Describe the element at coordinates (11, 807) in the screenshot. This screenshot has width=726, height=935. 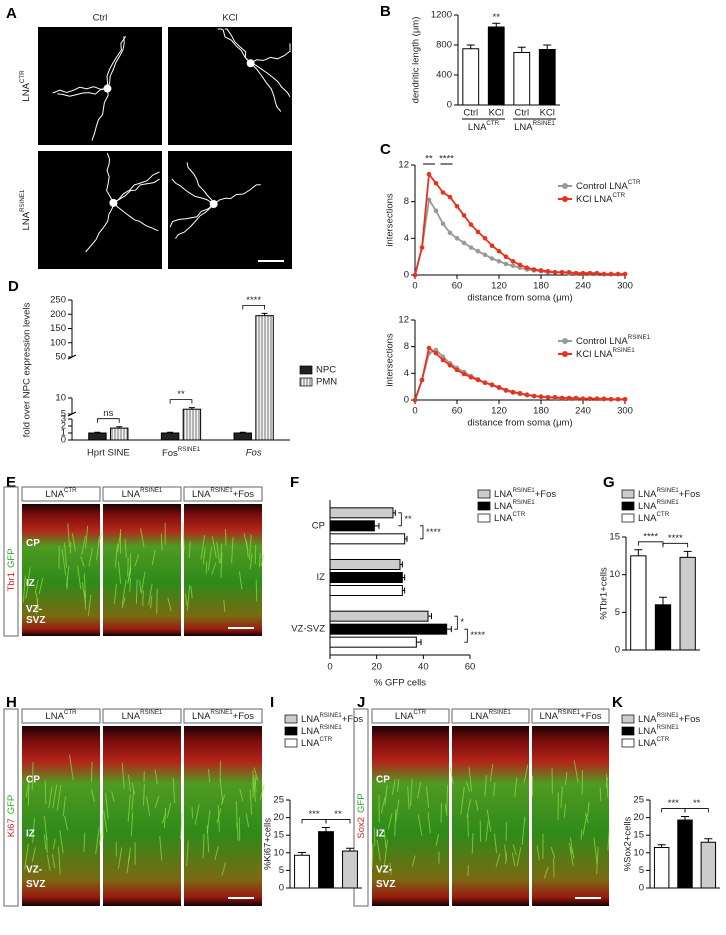
I see `stain-box` at that location.